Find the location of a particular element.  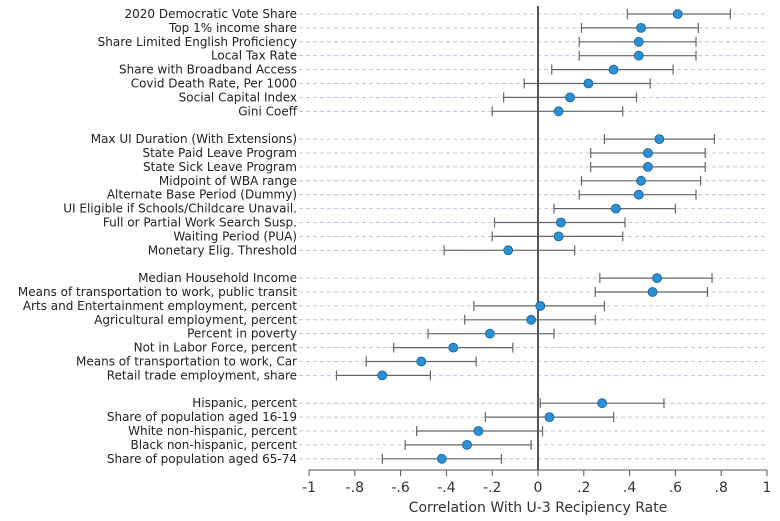

row-label: Percent in poverty is located at coordinates (242, 334).